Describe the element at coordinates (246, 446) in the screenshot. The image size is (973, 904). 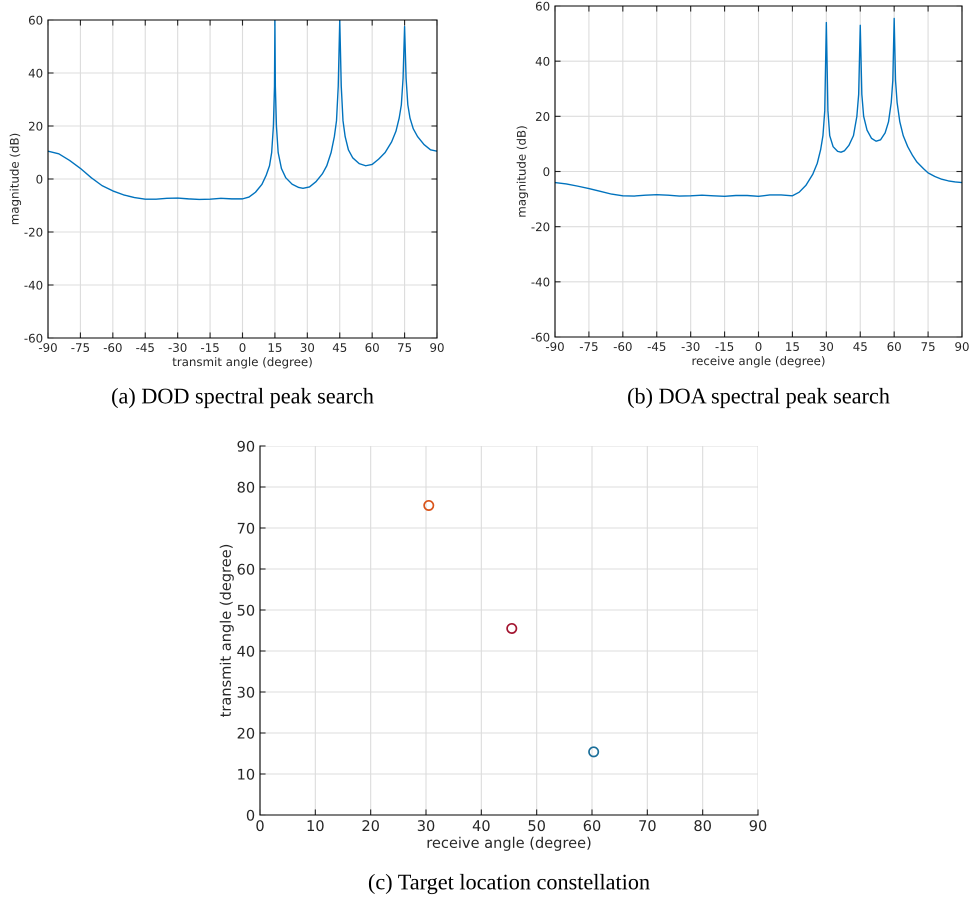
I see `y-tick-label: 90` at that location.